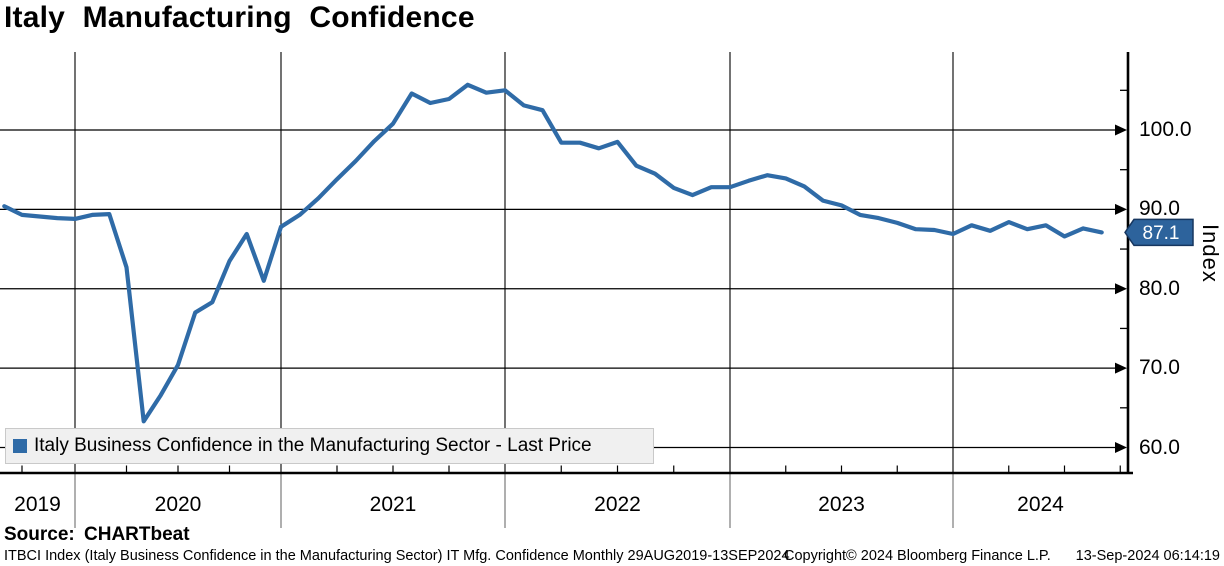  Describe the element at coordinates (1159, 447) in the screenshot. I see `y-tick-label: 60.0` at that location.